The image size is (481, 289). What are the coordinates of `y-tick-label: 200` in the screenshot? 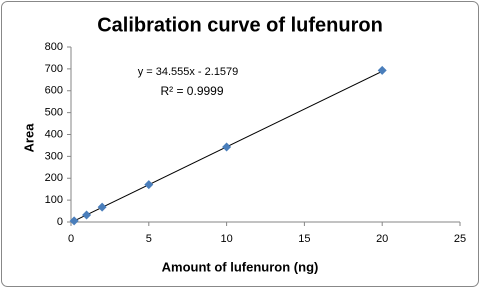 It's located at (54, 178).